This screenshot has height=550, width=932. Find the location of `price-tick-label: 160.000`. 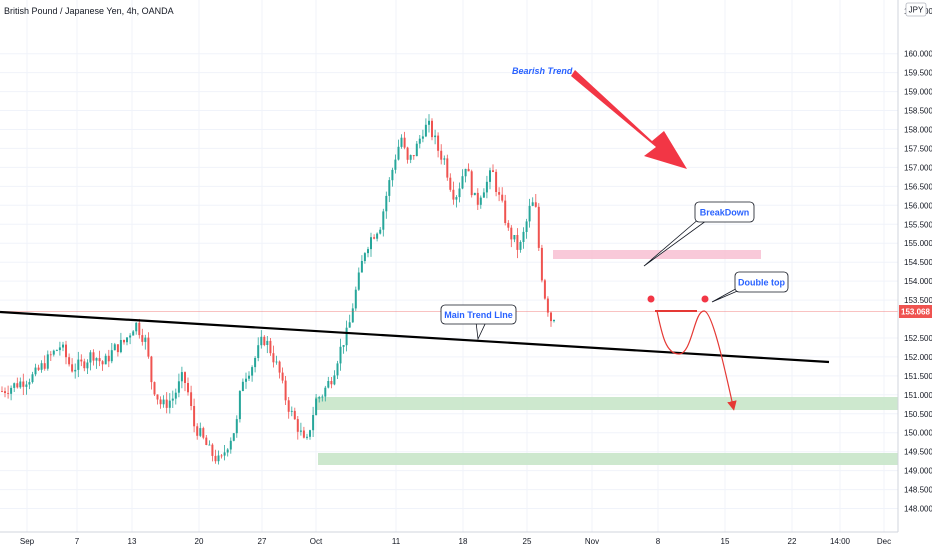

price-tick-label: 160.000 is located at coordinates (918, 54).